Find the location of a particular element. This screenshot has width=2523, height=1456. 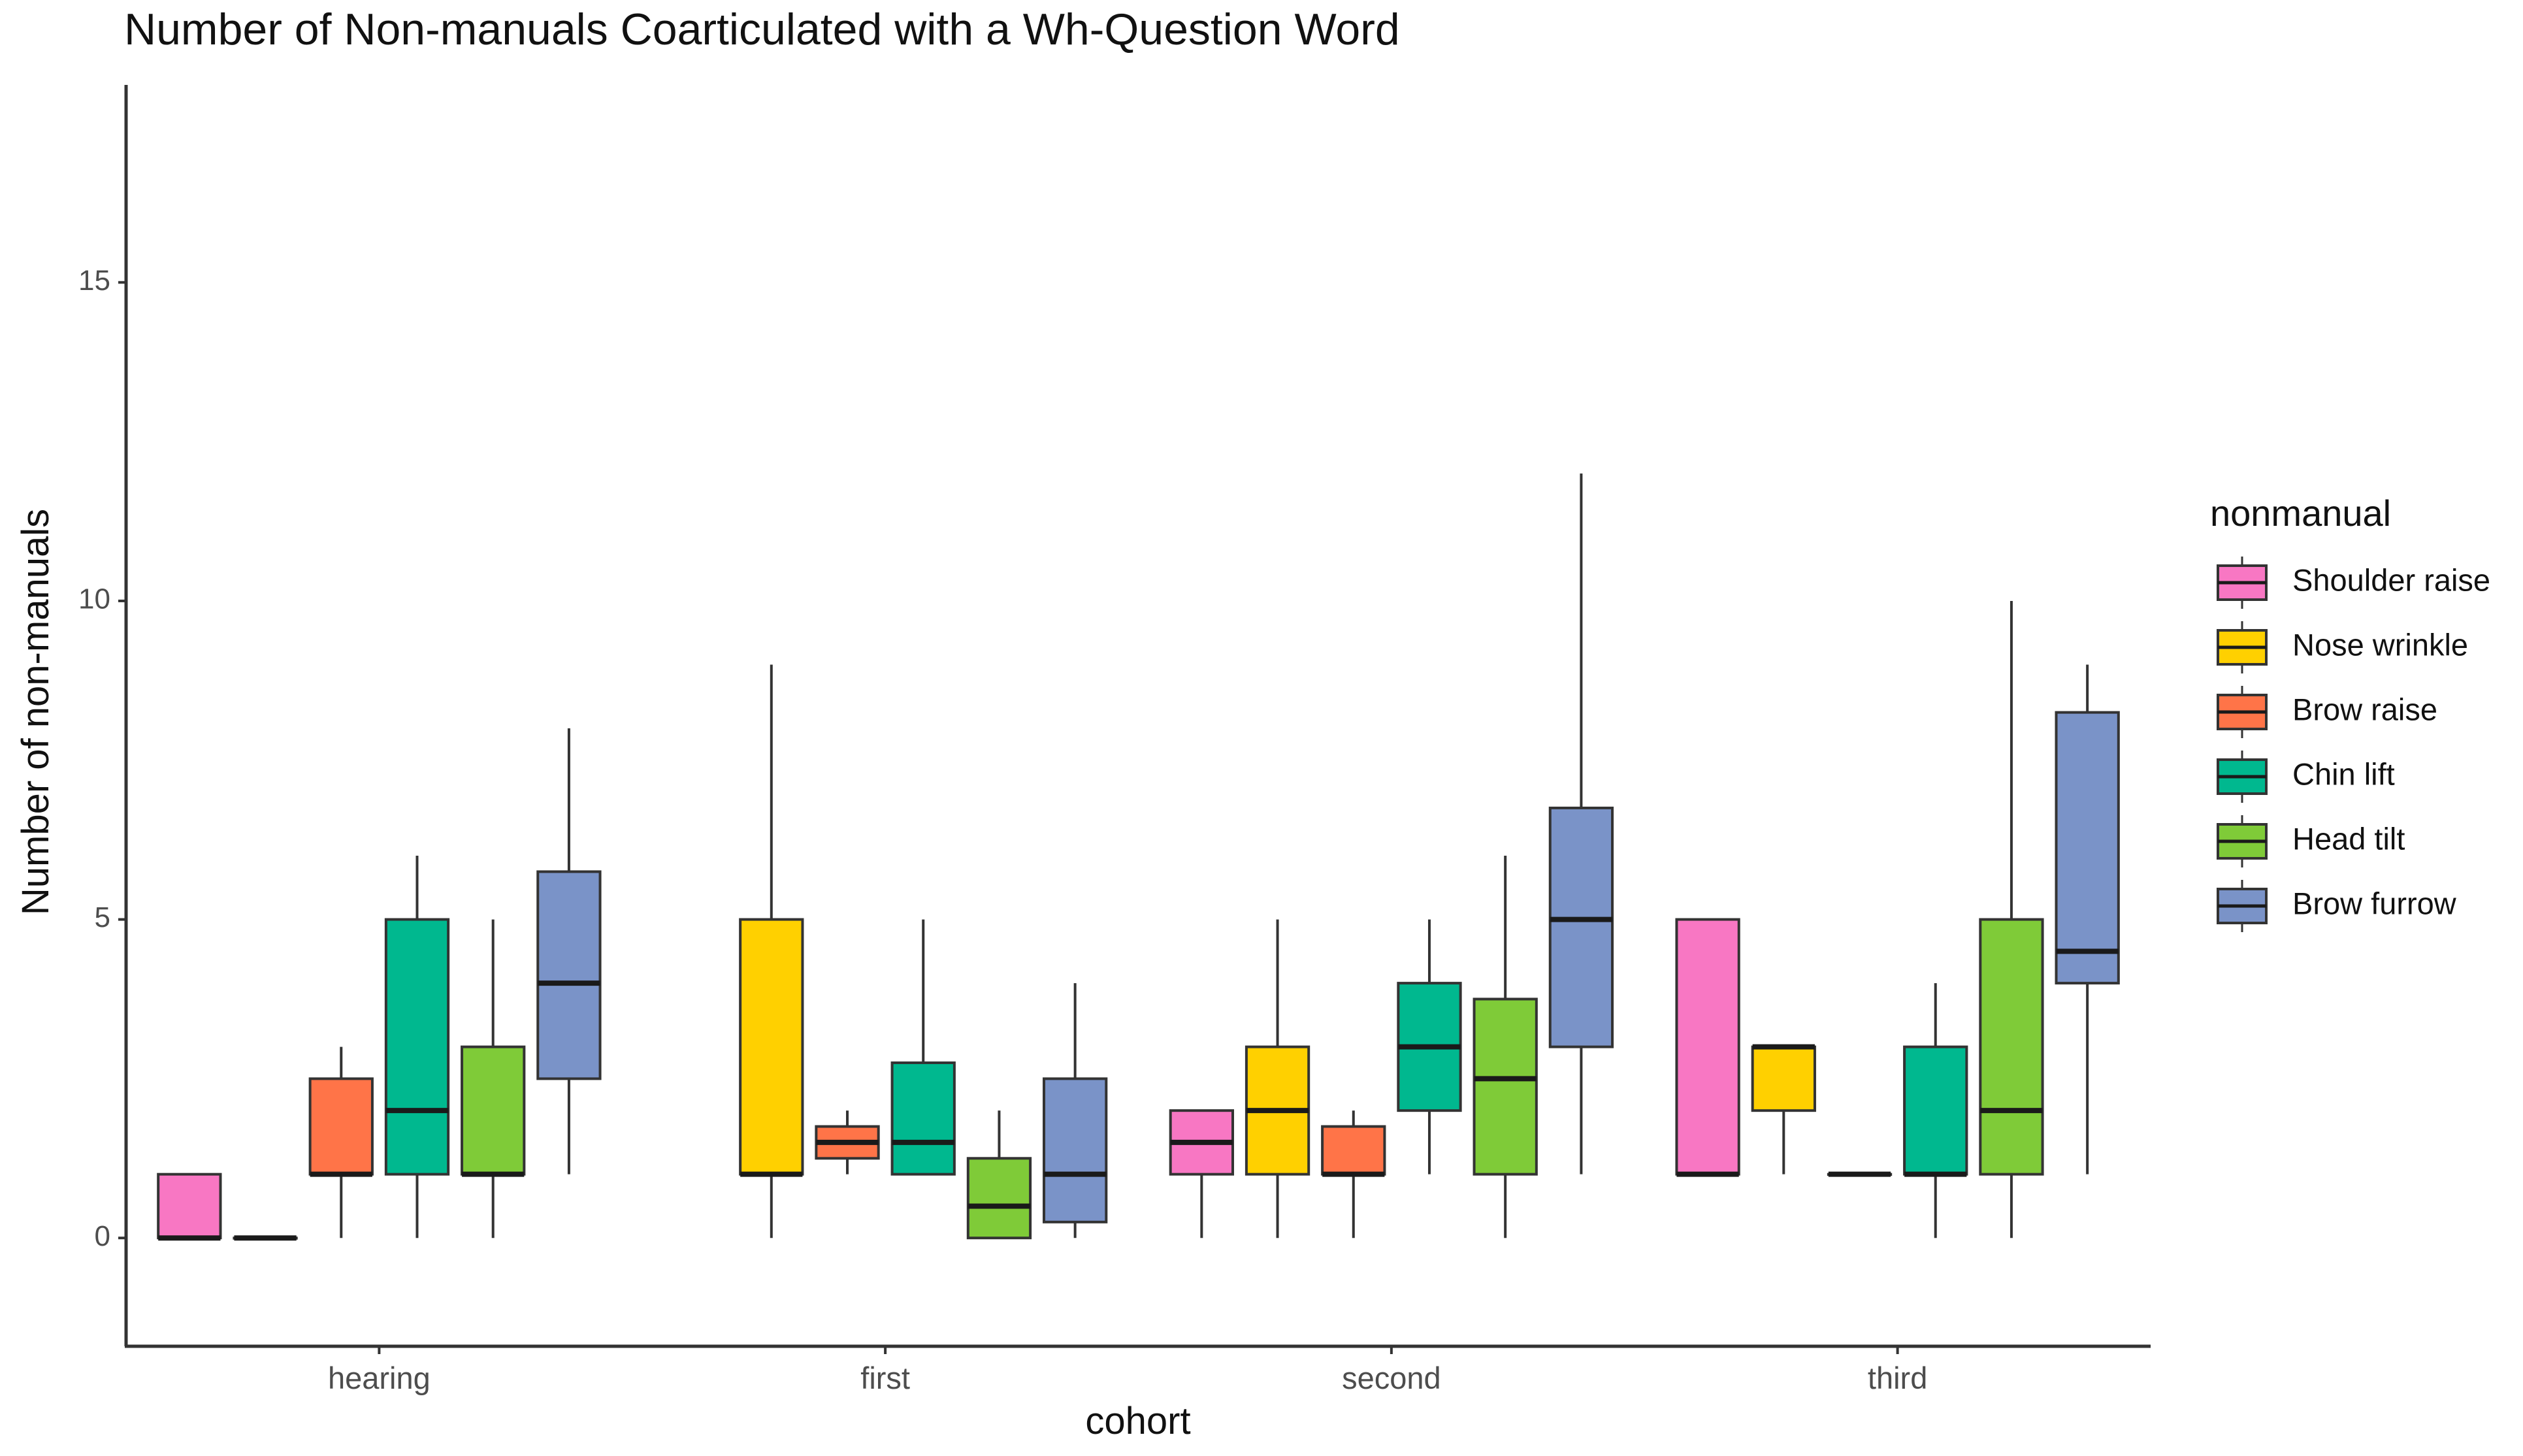

box-chin-lift-third is located at coordinates (1935, 1110).